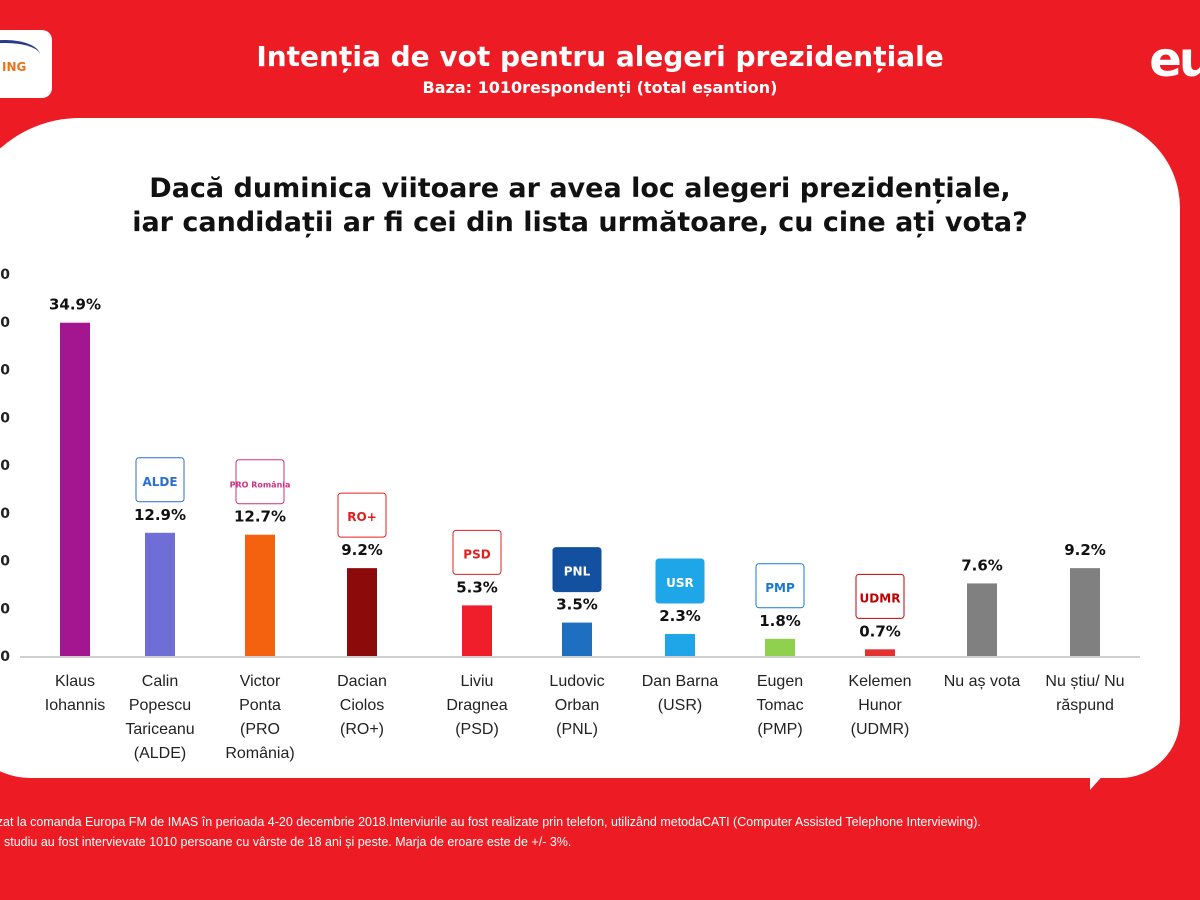  I want to click on data-label: 12.7%, so click(260, 517).